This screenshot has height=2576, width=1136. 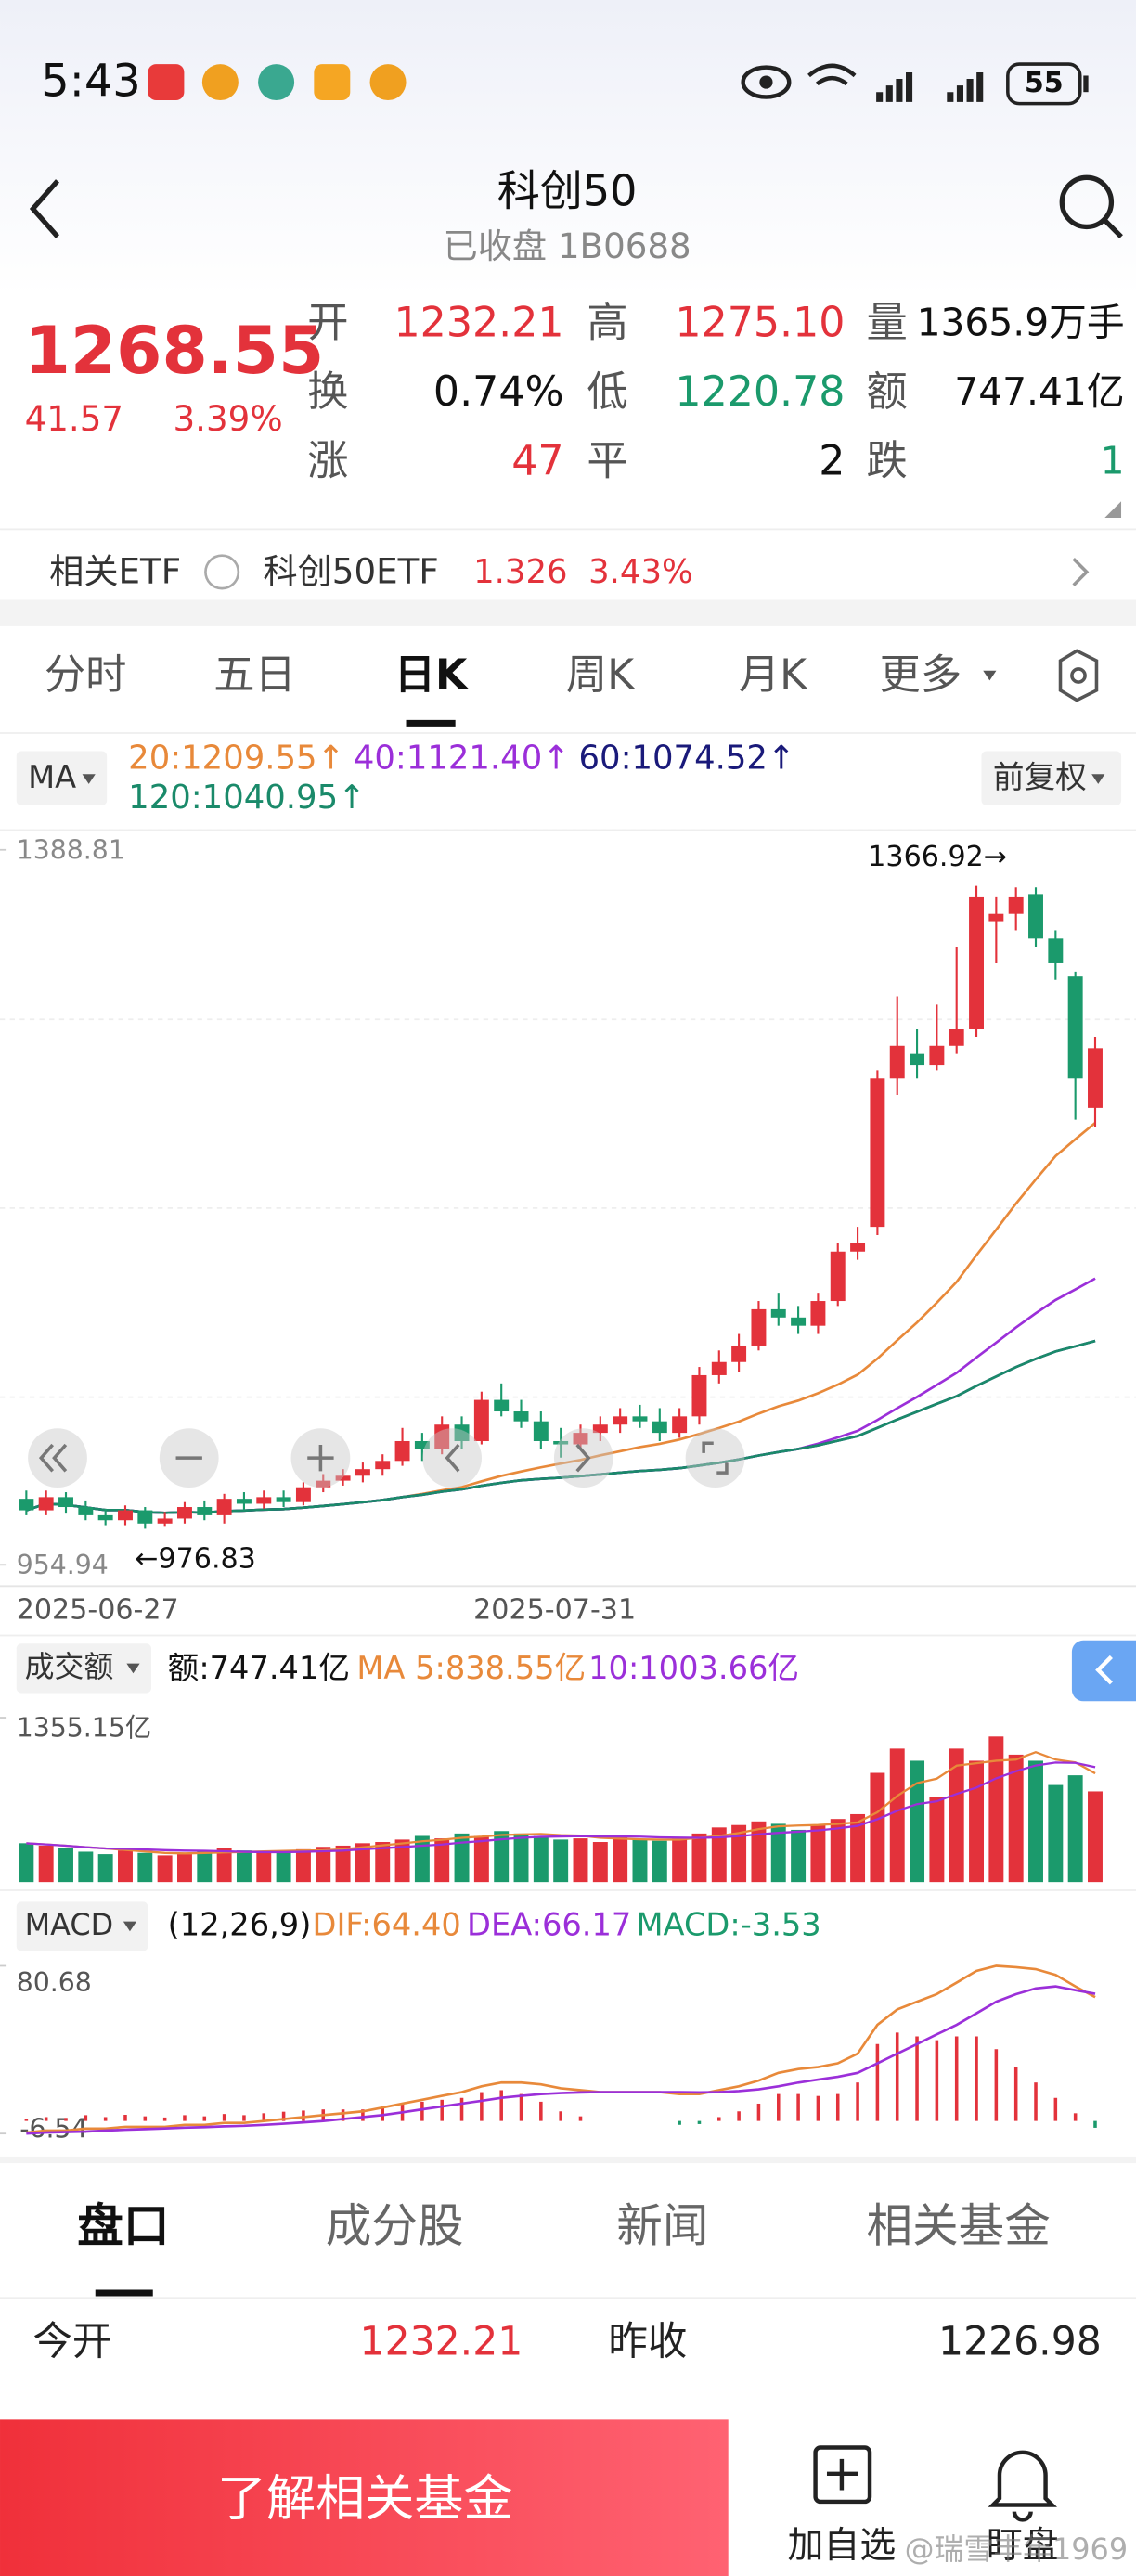 What do you see at coordinates (1086, 84) in the screenshot?
I see `battery-tip` at bounding box center [1086, 84].